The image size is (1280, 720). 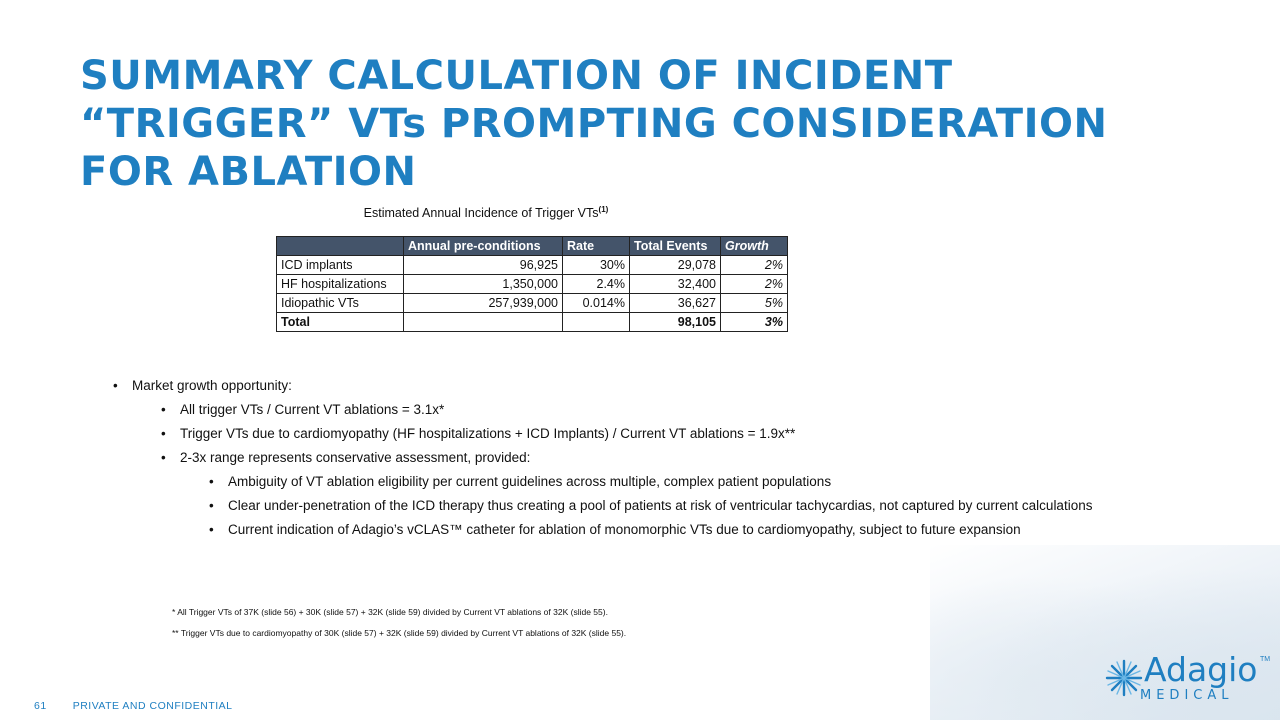 What do you see at coordinates (340, 322) in the screenshot?
I see `cell-label: Total` at bounding box center [340, 322].